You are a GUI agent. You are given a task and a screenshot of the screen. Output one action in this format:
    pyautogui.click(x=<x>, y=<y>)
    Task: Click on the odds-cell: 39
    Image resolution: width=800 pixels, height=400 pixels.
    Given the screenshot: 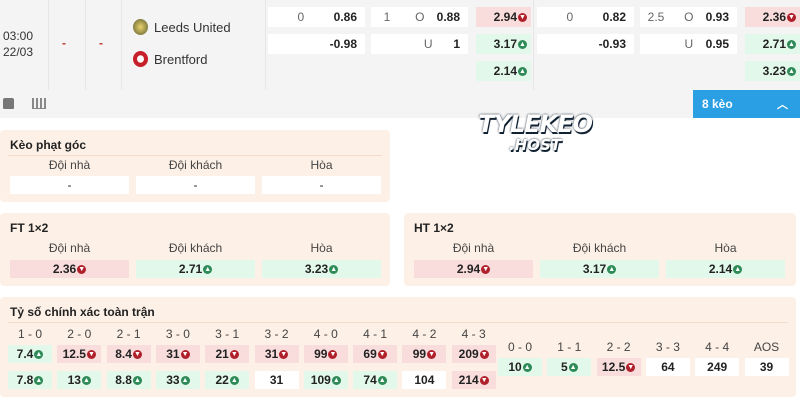 What is the action you would take?
    pyautogui.click(x=766, y=367)
    